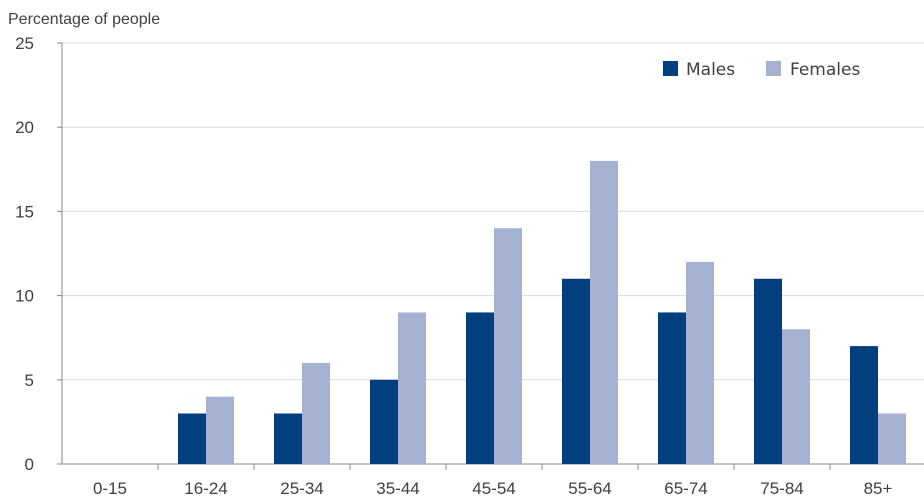 Image resolution: width=924 pixels, height=499 pixels. I want to click on x-tick-label: 65-74, so click(685, 488).